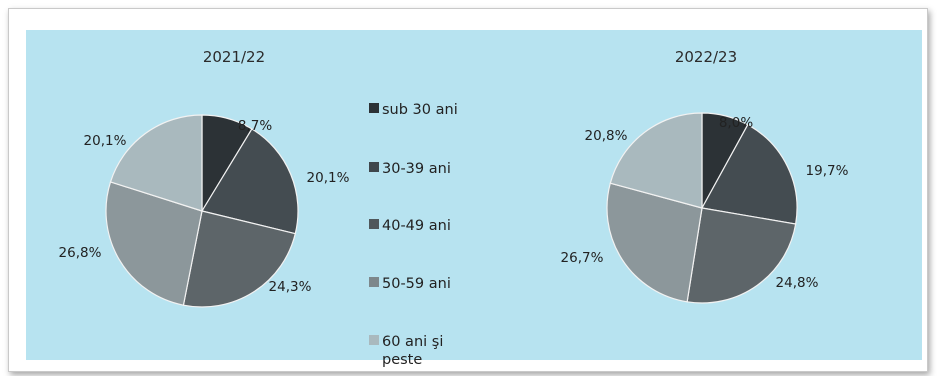 Image resolution: width=937 pixels, height=376 pixels. Describe the element at coordinates (156, 163) in the screenshot. I see `left-pie-slice-60plus` at that location.